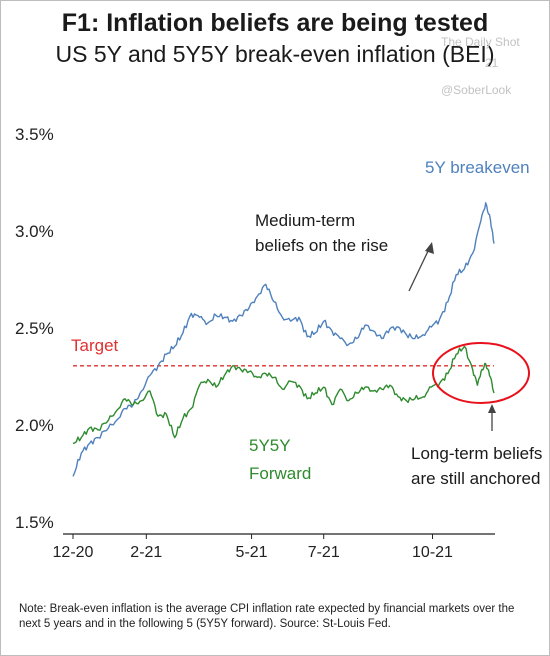 The width and height of the screenshot is (550, 656). Describe the element at coordinates (476, 90) in the screenshot. I see `watermark-handle: @SoberLook` at that location.